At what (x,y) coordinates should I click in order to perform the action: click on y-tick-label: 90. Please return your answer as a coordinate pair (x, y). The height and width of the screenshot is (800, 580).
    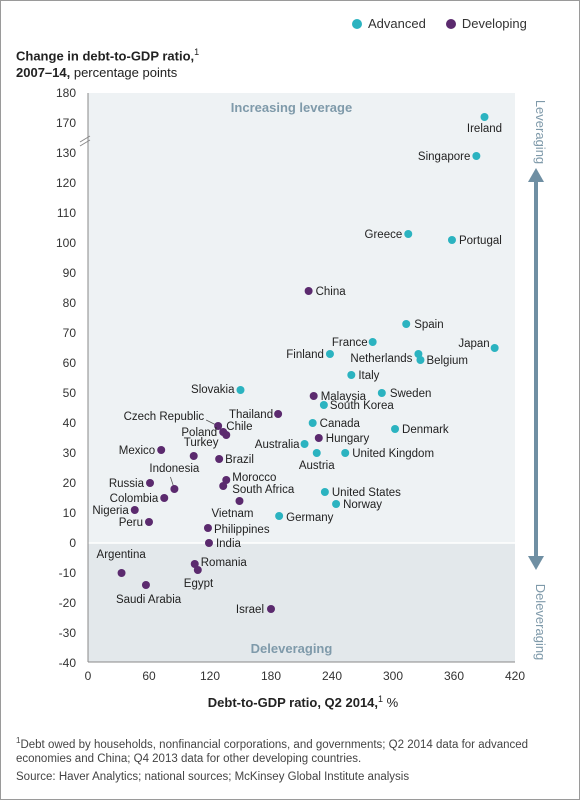
    Looking at the image, I should click on (70, 273).